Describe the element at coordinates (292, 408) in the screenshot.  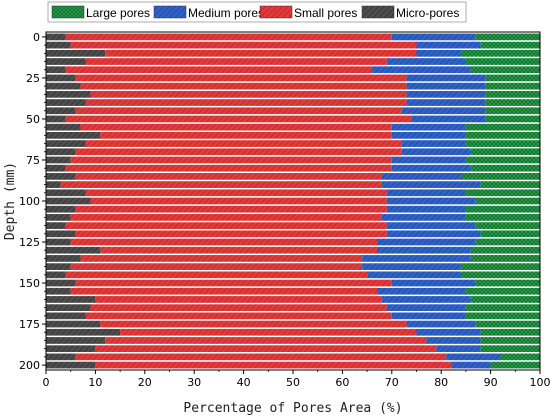
I see `x-axis-title: Percentage of Pores Area (%)` at that location.